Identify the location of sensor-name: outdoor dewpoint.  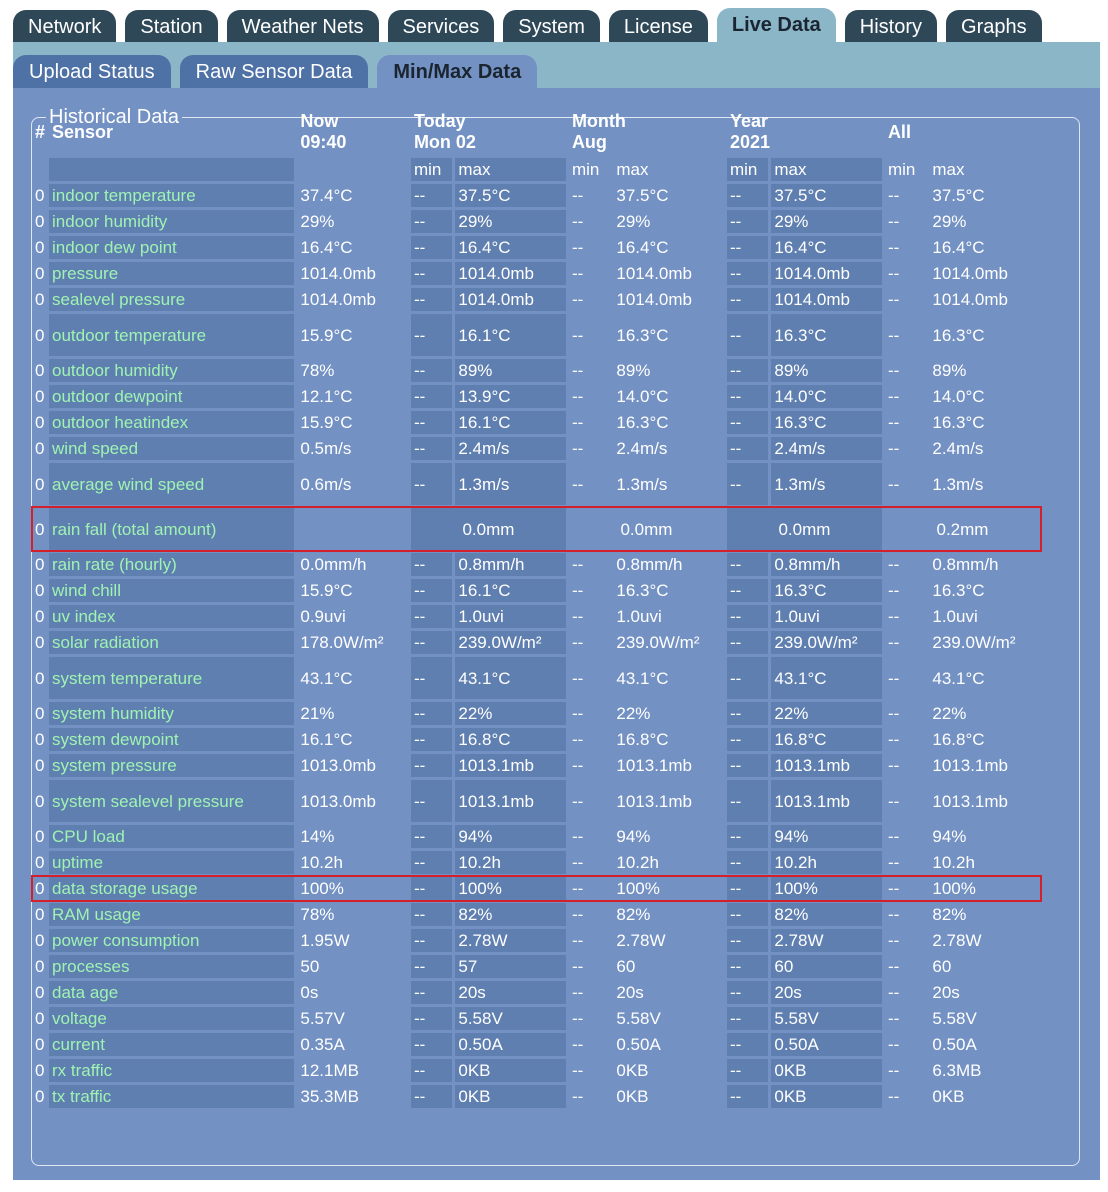
(172, 396).